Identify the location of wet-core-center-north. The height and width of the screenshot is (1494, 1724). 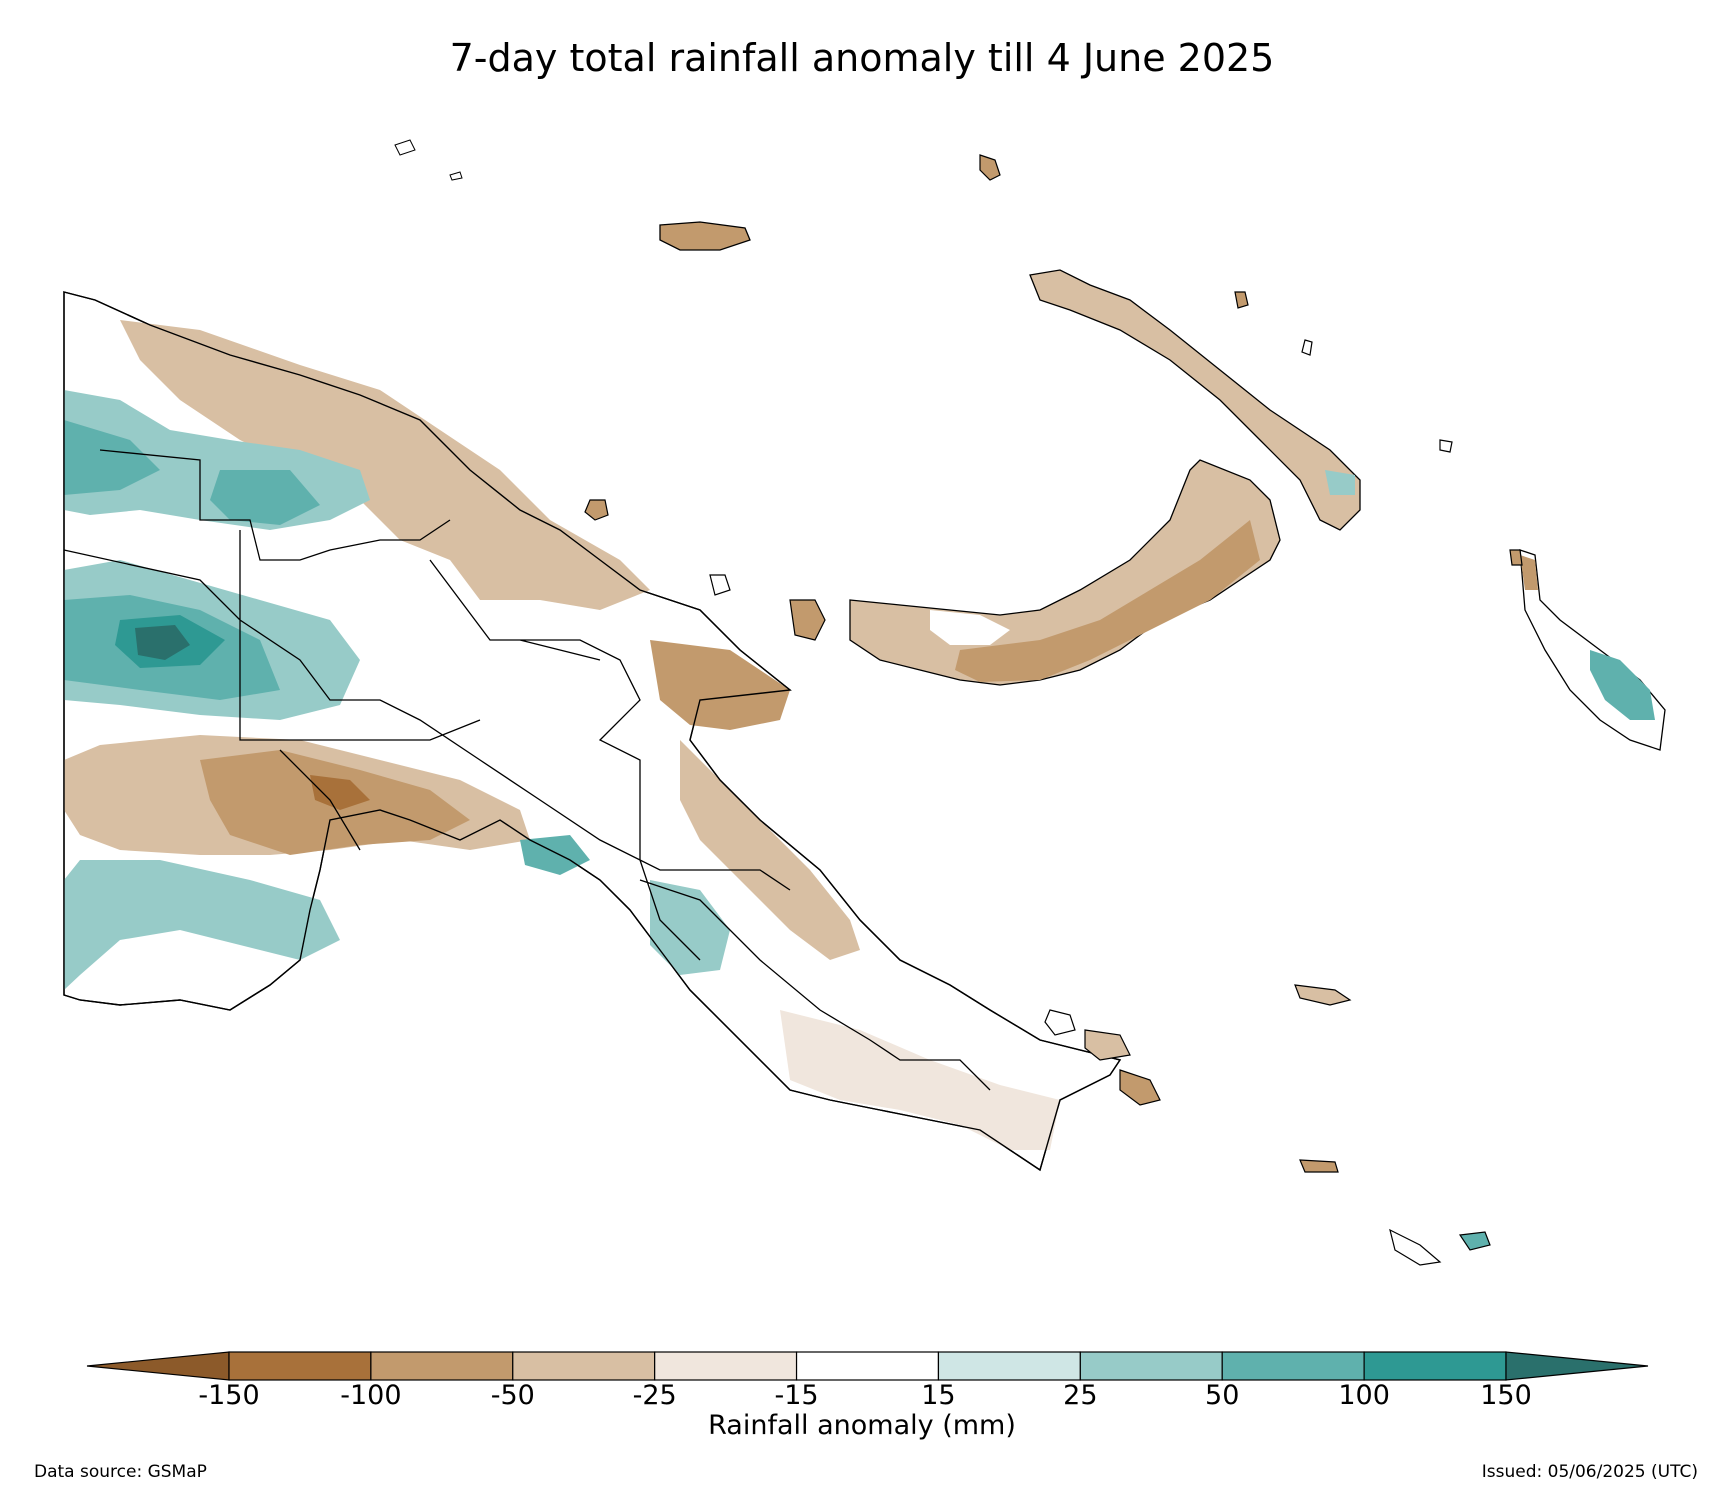
(265, 497).